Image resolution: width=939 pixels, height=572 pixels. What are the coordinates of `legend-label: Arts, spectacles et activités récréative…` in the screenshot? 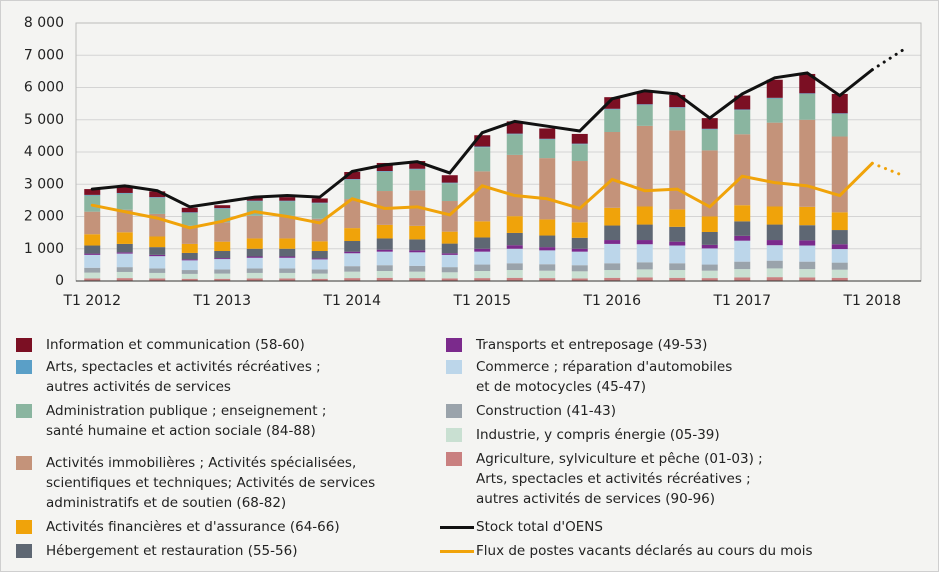 It's located at (183, 377).